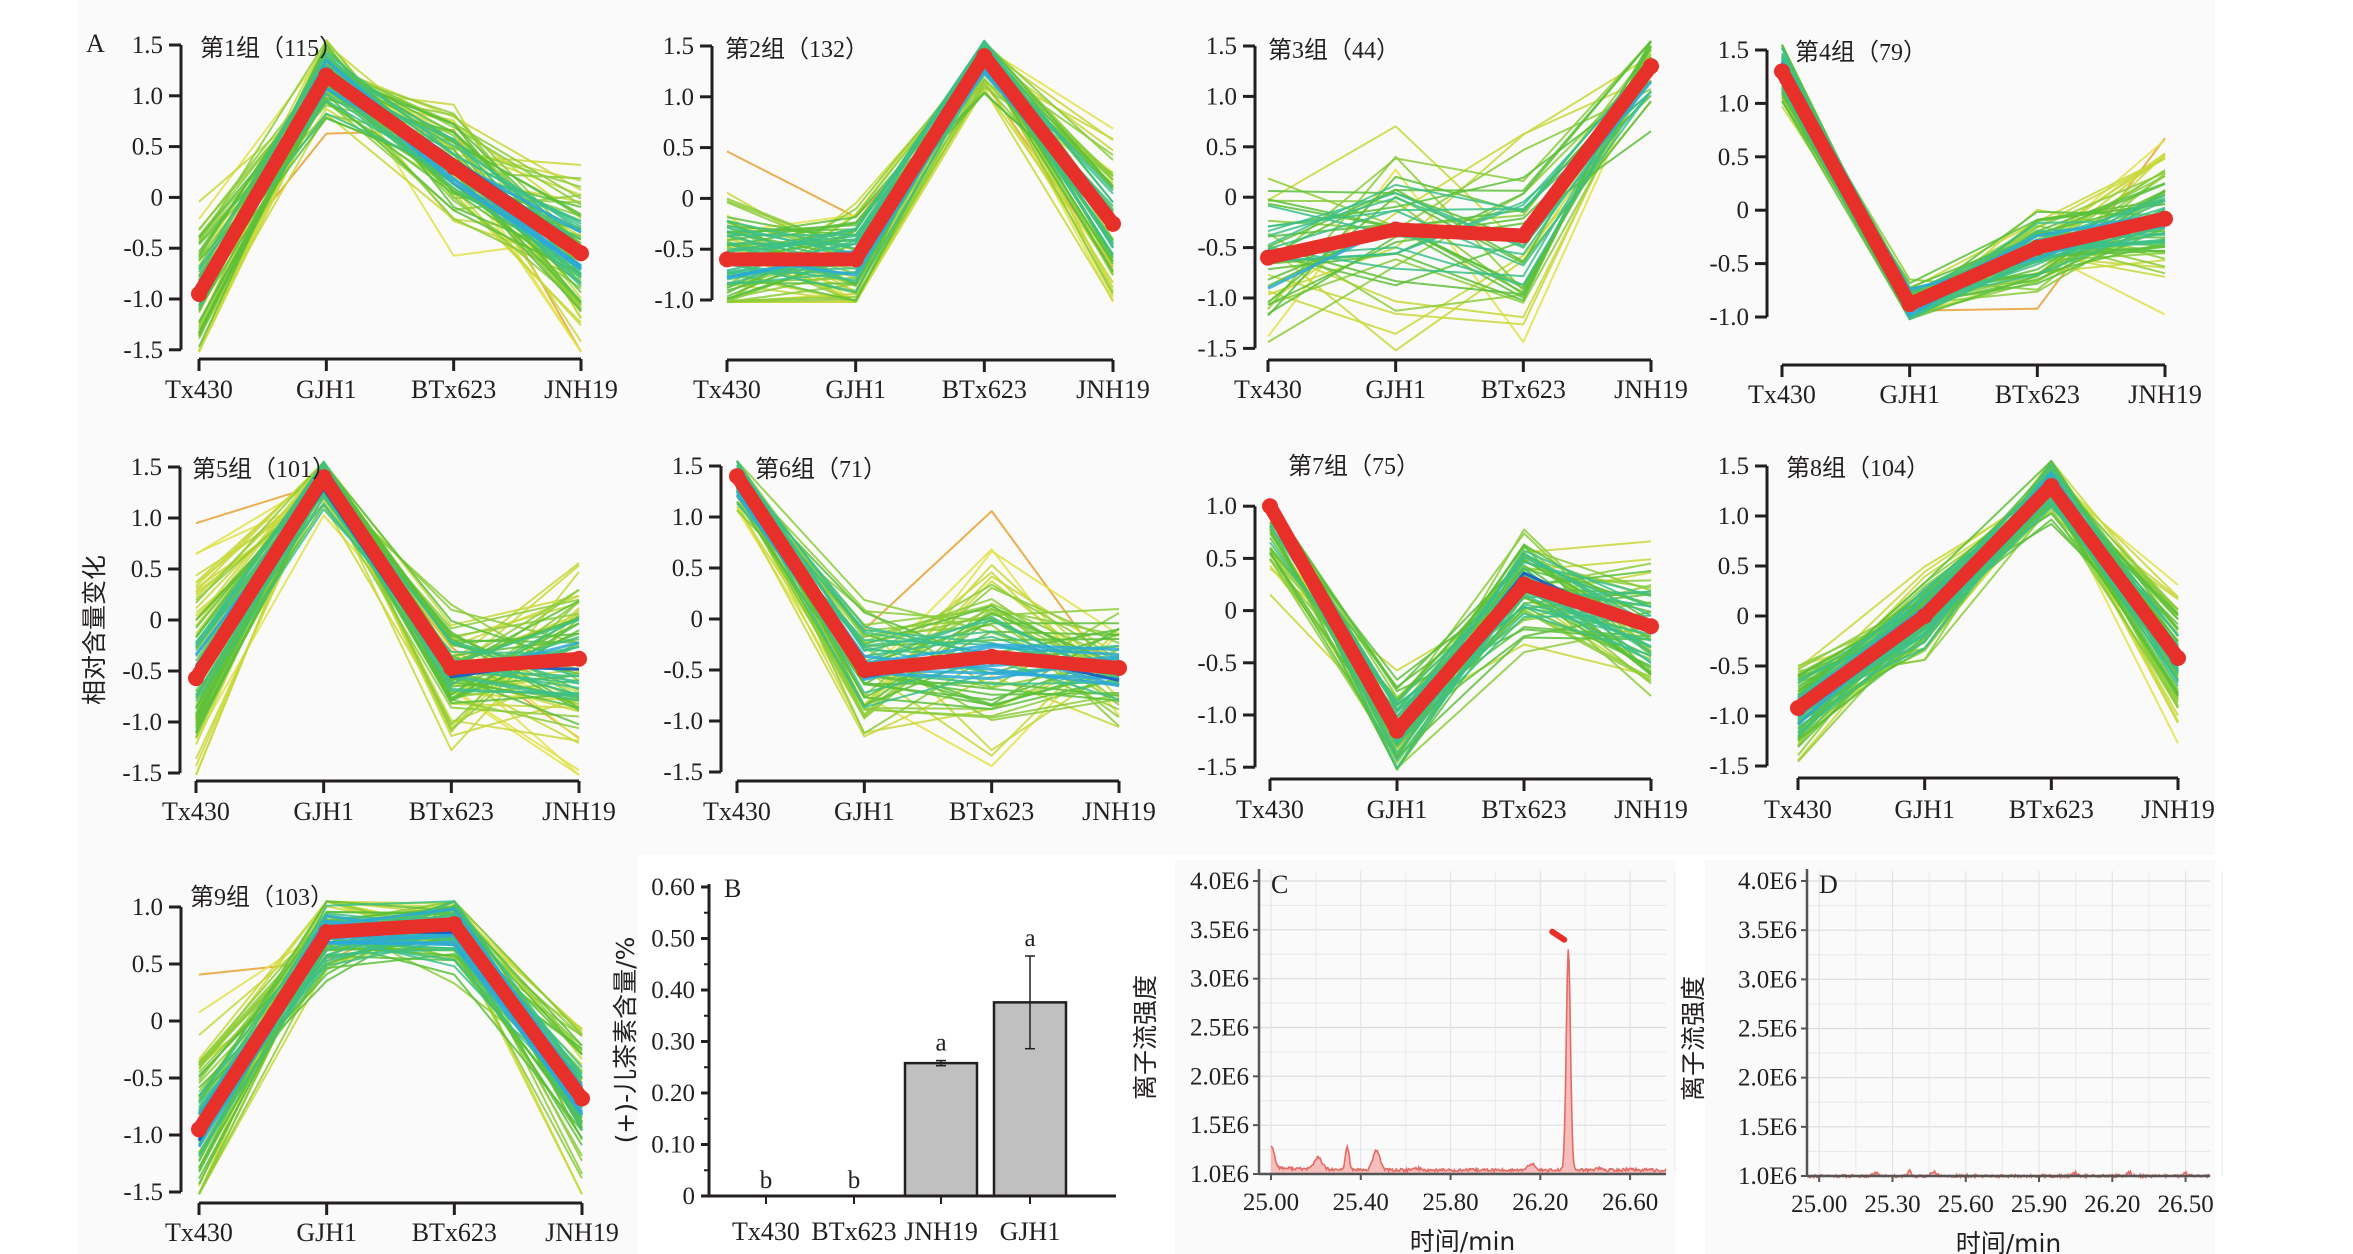 The height and width of the screenshot is (1254, 2353). Describe the element at coordinates (1861, 52) in the screenshot. I see `panel-title: 第4组（79）` at that location.